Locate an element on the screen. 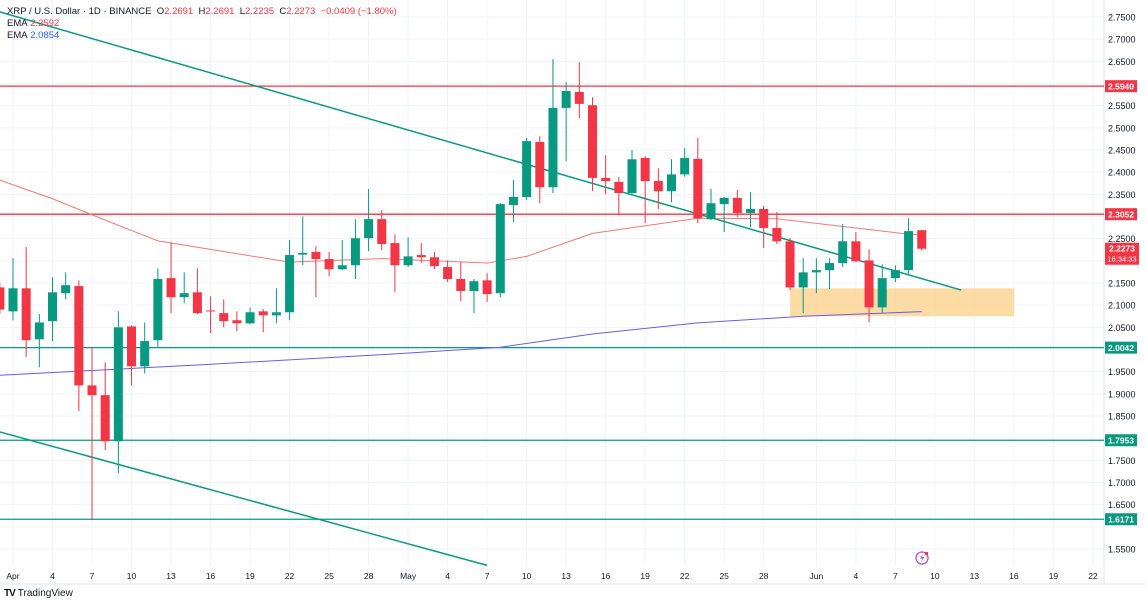 This screenshot has height=600, width=1146. time-tick-label: 4 is located at coordinates (52, 576).